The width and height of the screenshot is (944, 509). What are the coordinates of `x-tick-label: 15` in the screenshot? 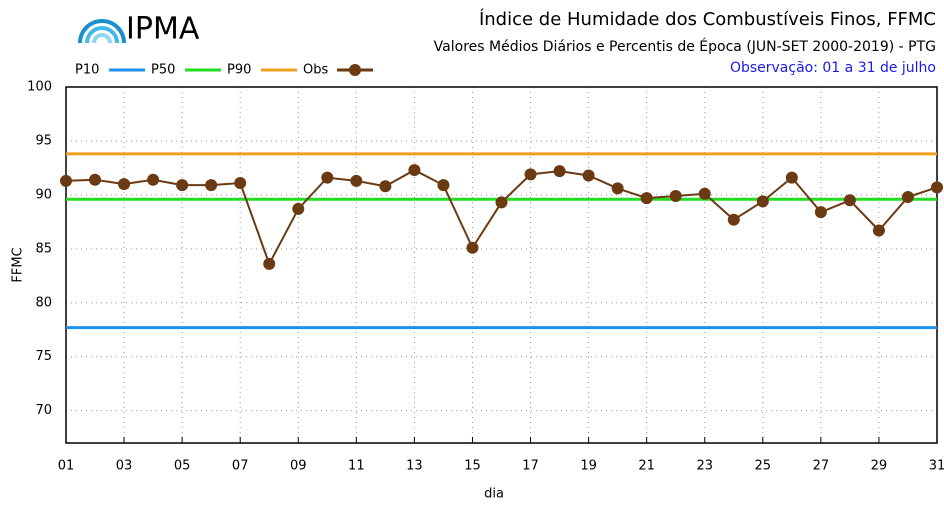 It's located at (472, 466).